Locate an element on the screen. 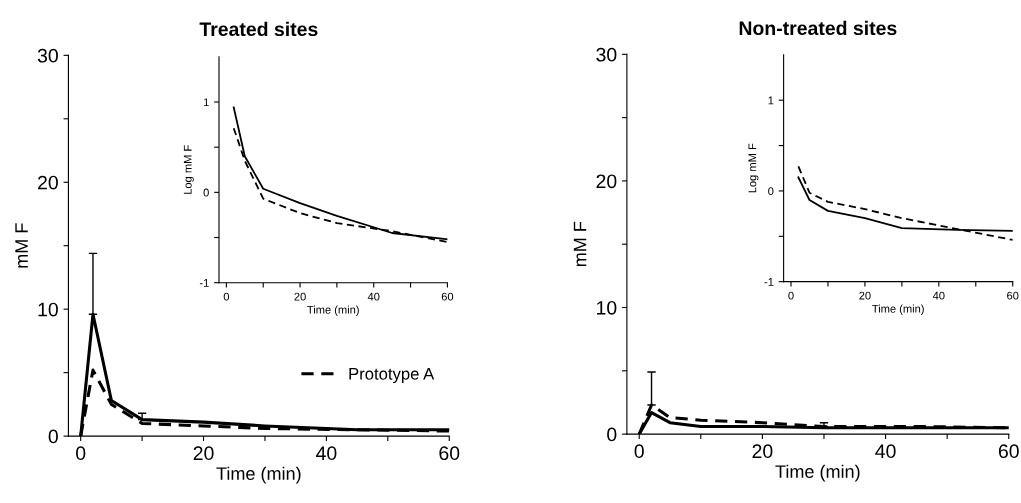 The height and width of the screenshot is (503, 1021). chart-title: Non-treated sites is located at coordinates (818, 28).